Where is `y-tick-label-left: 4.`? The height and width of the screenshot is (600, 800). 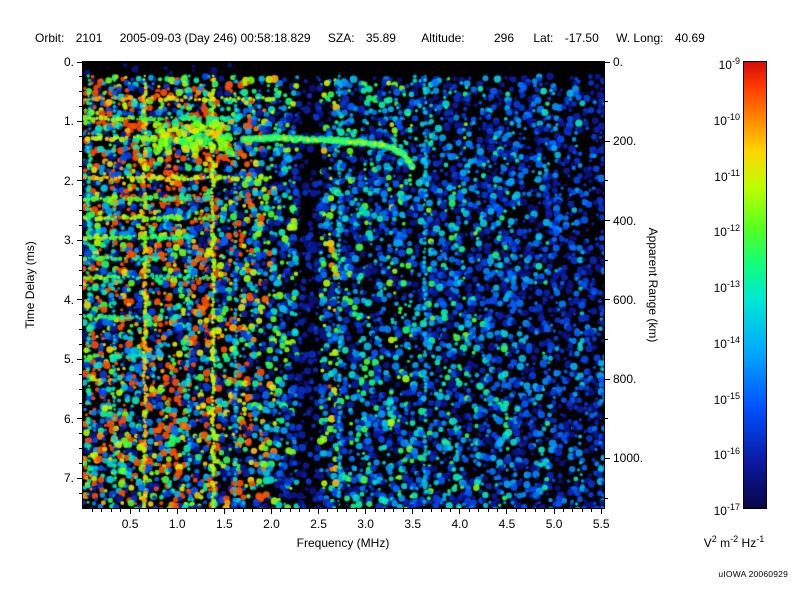 y-tick-label-left: 4. is located at coordinates (68, 299).